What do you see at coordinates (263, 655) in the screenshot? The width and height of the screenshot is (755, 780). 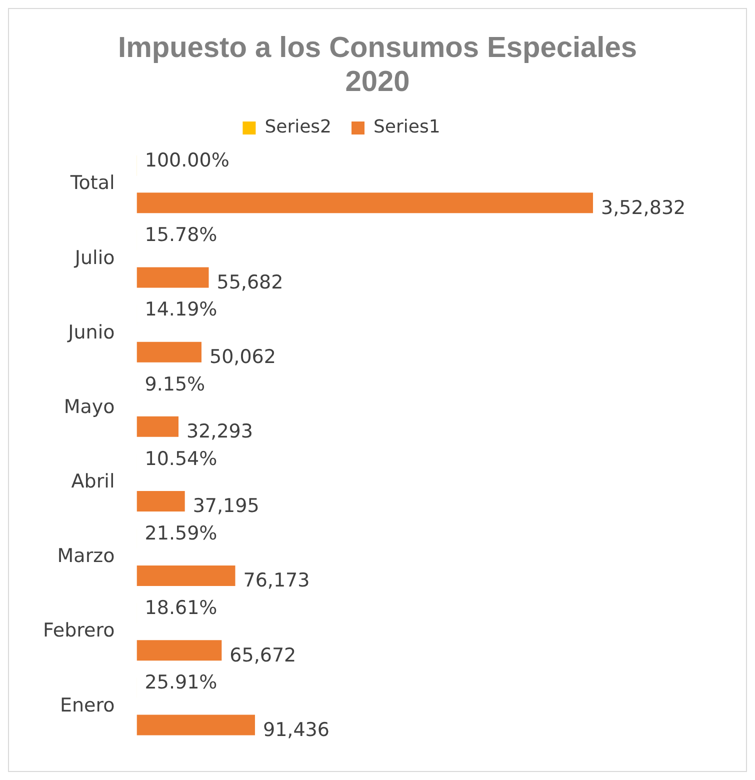 I see `data-label: 65,672` at bounding box center [263, 655].